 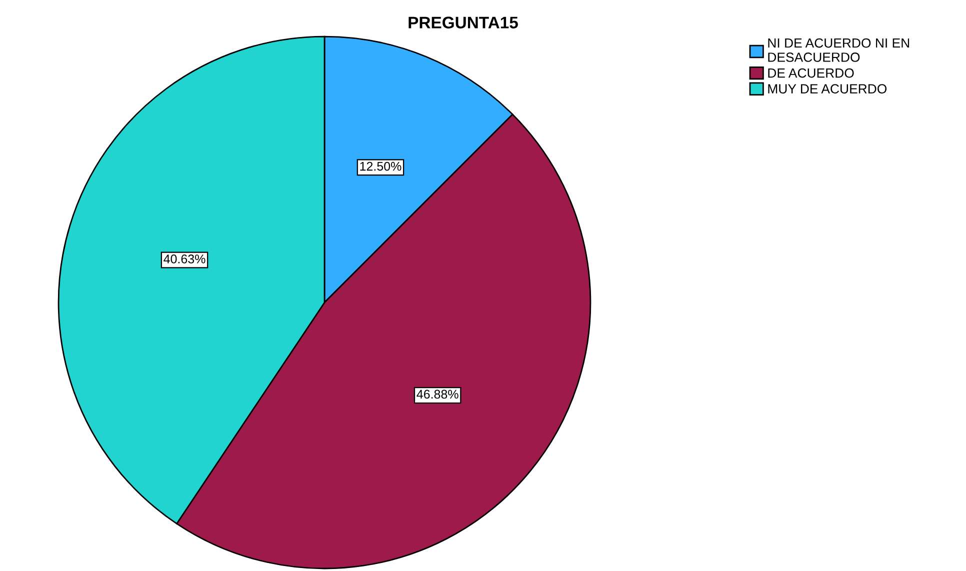 I want to click on legend-label: DE ACUERDO, so click(x=811, y=73).